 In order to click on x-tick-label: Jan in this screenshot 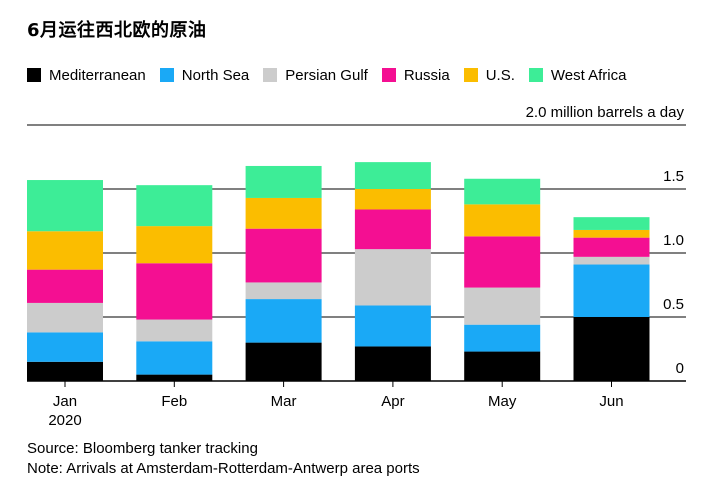, I will do `click(65, 401)`.